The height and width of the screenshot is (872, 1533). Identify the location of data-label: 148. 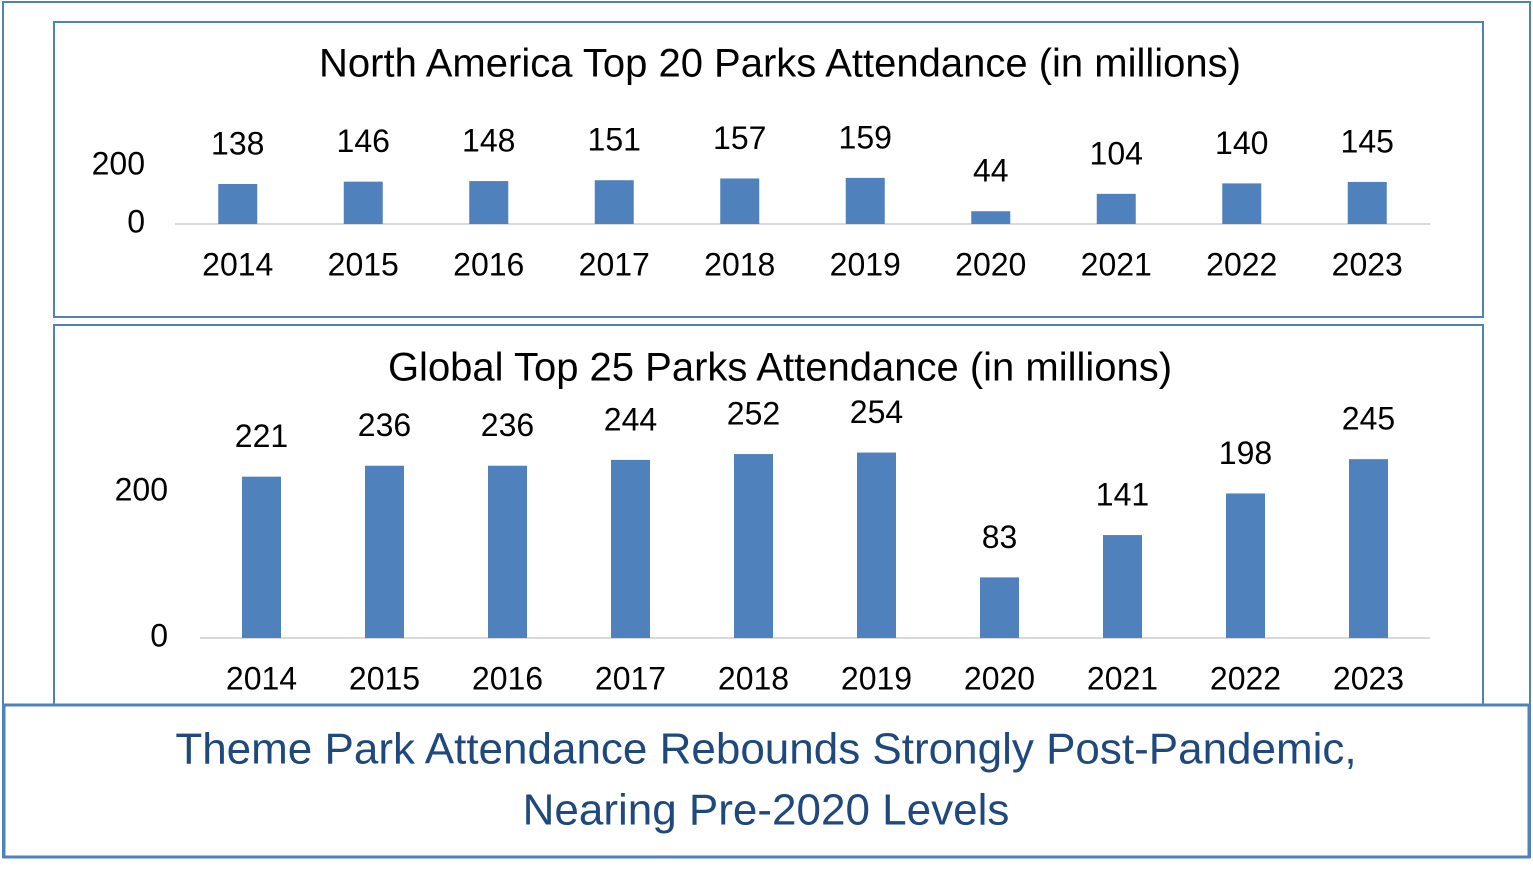
(488, 141).